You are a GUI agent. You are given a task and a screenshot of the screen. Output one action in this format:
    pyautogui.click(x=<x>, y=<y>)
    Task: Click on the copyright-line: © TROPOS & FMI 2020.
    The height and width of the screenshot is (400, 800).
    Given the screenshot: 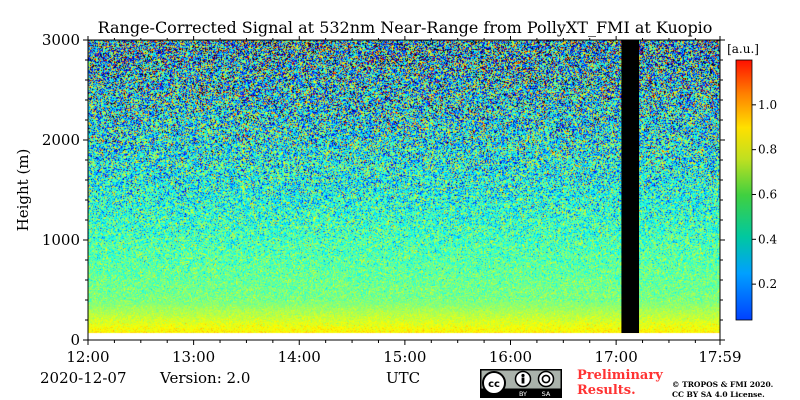 What is the action you would take?
    pyautogui.click(x=723, y=384)
    